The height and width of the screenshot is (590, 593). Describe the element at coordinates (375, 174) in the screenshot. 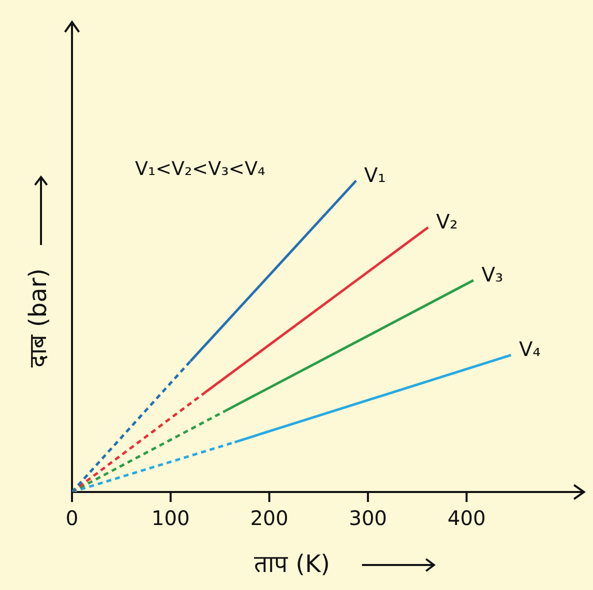

I see `series-label: V₁` at that location.